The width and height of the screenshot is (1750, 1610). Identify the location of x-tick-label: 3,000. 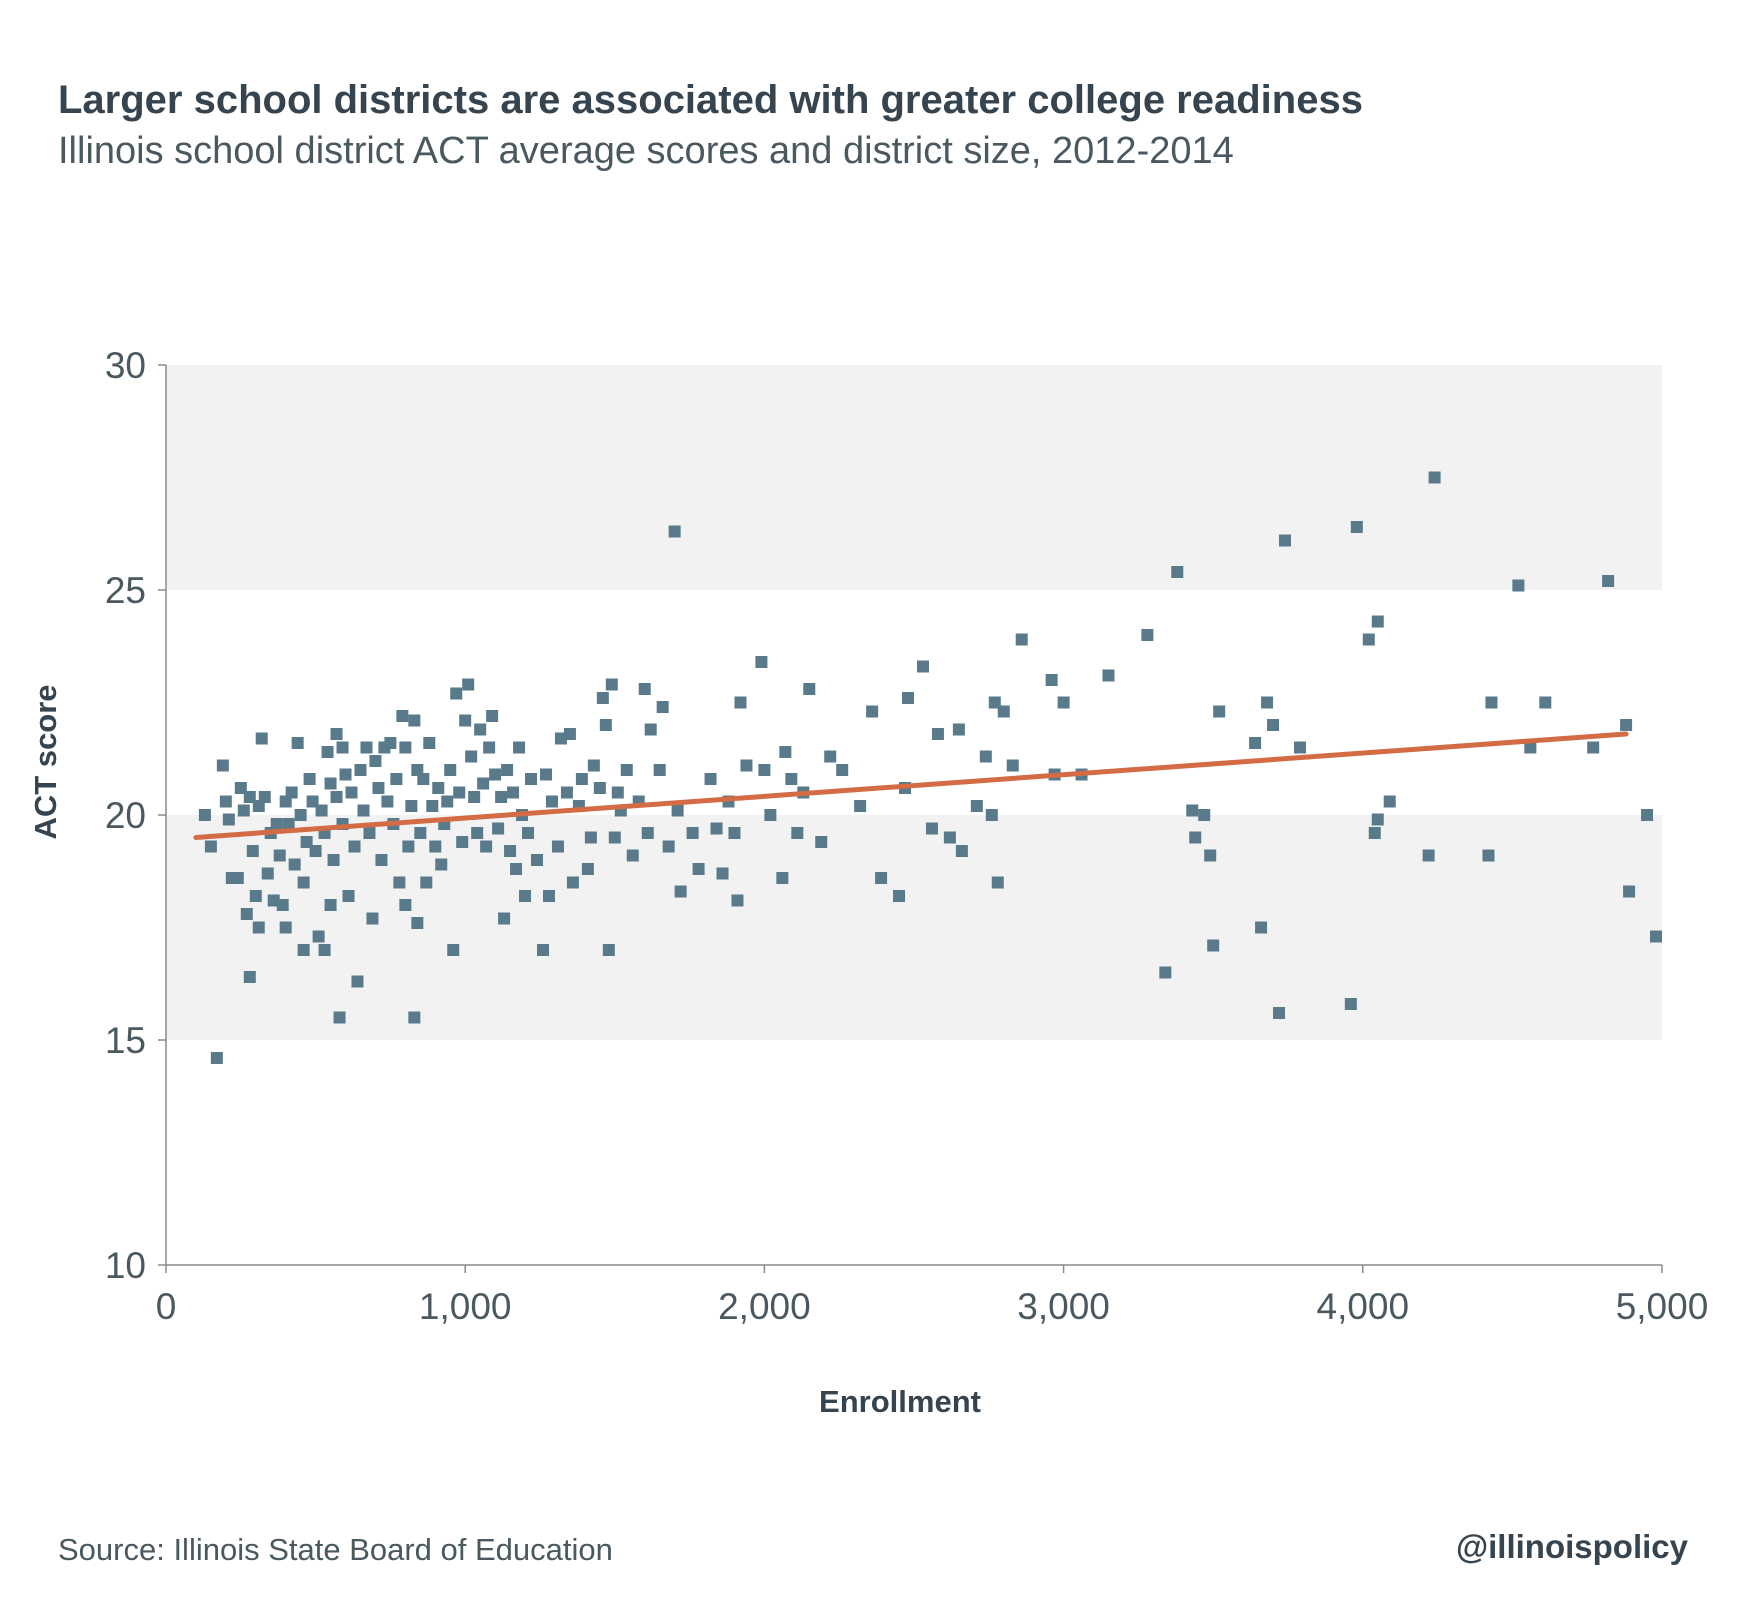
(1063, 1306).